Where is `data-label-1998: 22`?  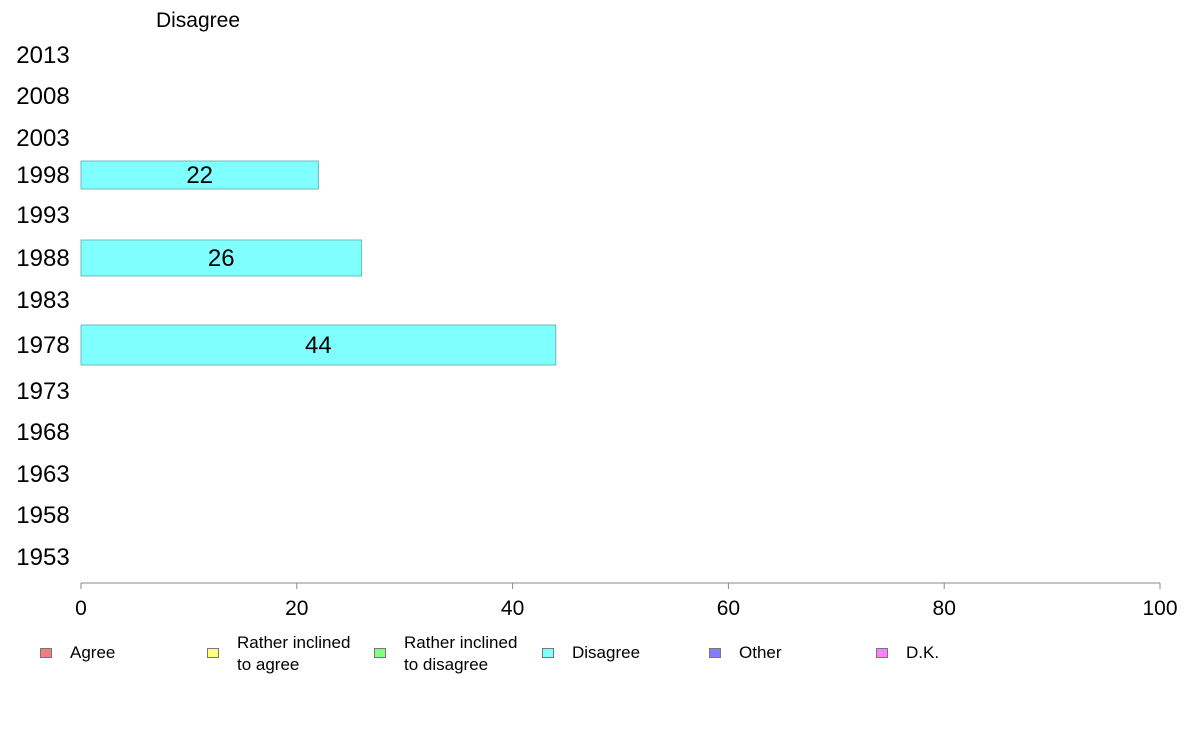 data-label-1998: 22 is located at coordinates (199, 175).